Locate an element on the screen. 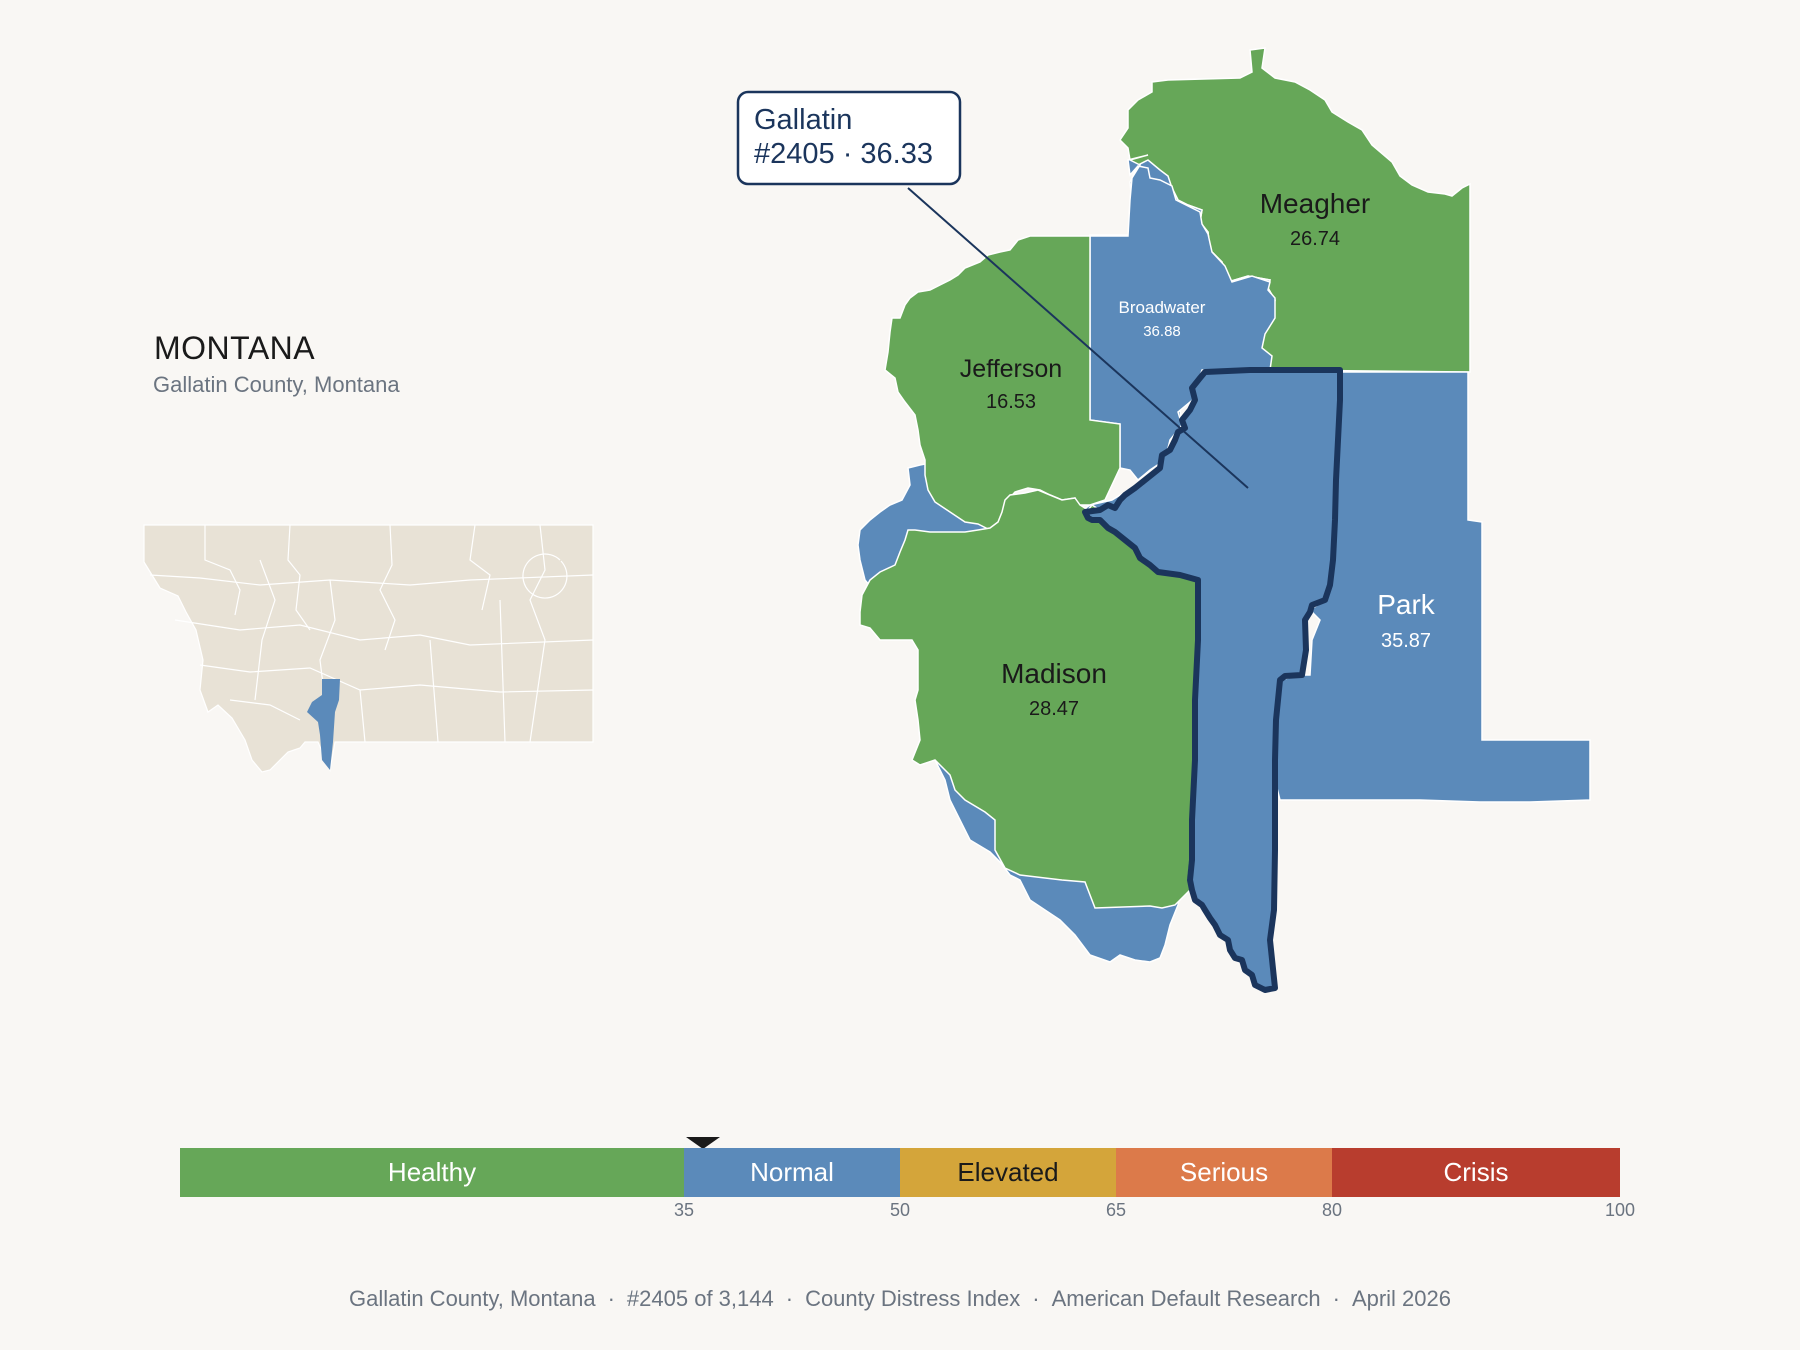 The height and width of the screenshot is (1350, 1800). label-meagher: Meagher is located at coordinates (1315, 203).